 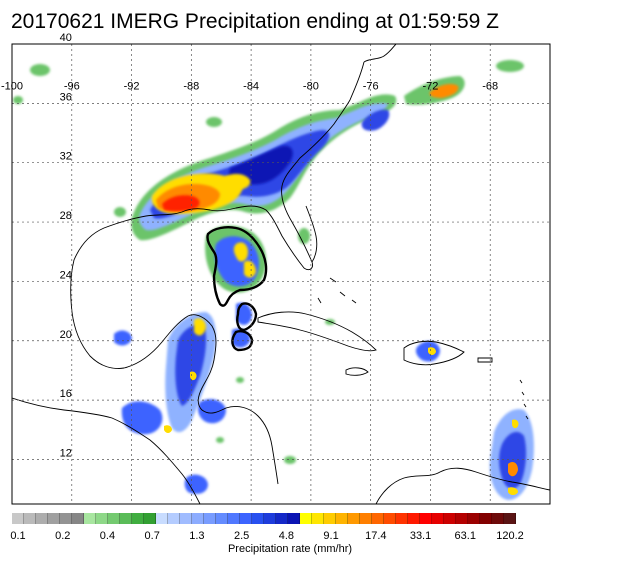 What do you see at coordinates (337, 290) in the screenshot?
I see `bahamas` at bounding box center [337, 290].